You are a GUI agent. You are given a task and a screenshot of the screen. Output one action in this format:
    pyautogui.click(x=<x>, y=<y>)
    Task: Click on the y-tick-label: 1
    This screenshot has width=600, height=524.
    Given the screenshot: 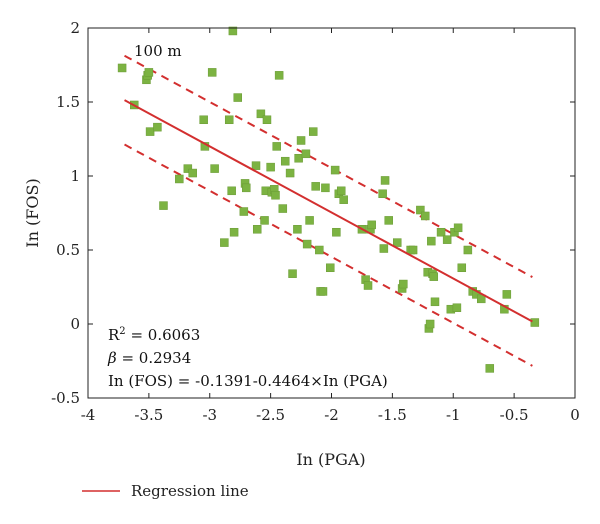 What is the action you would take?
    pyautogui.click(x=75, y=176)
    